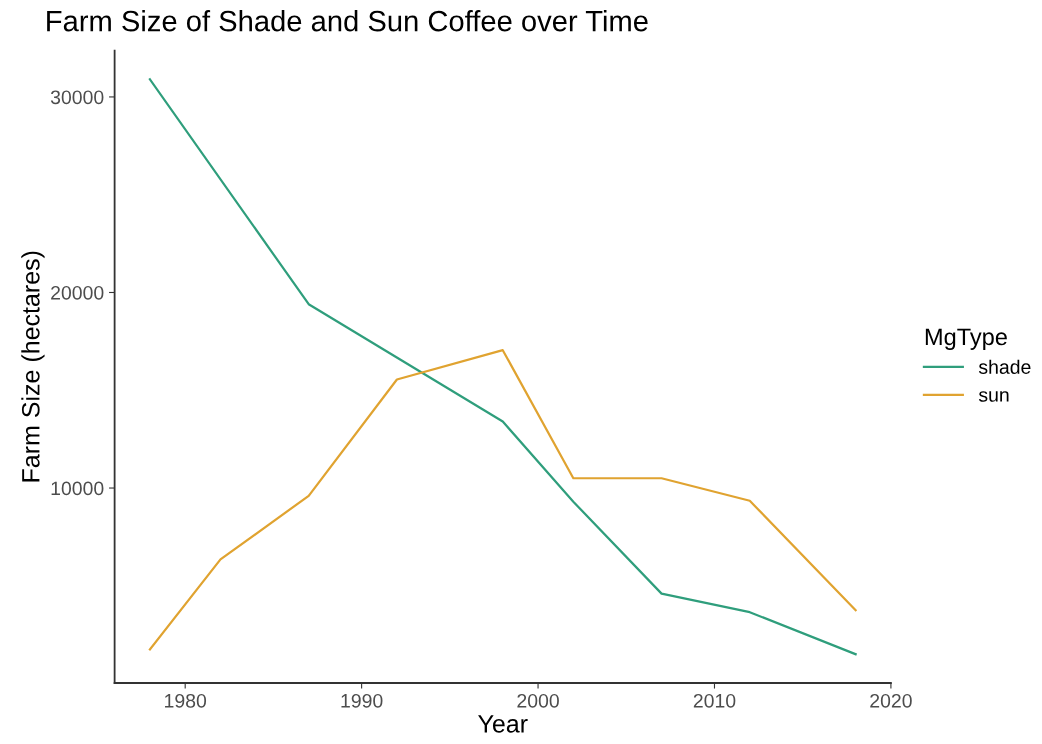  I want to click on legend-label: sun, so click(993, 396).